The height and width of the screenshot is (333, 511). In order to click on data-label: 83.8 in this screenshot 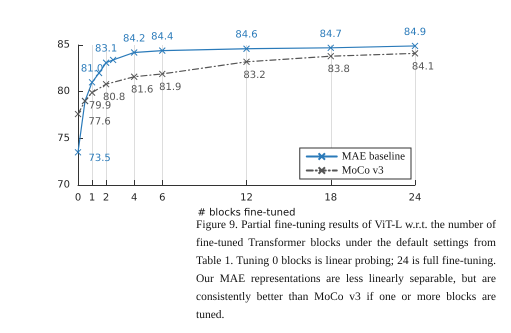, I will do `click(339, 70)`.